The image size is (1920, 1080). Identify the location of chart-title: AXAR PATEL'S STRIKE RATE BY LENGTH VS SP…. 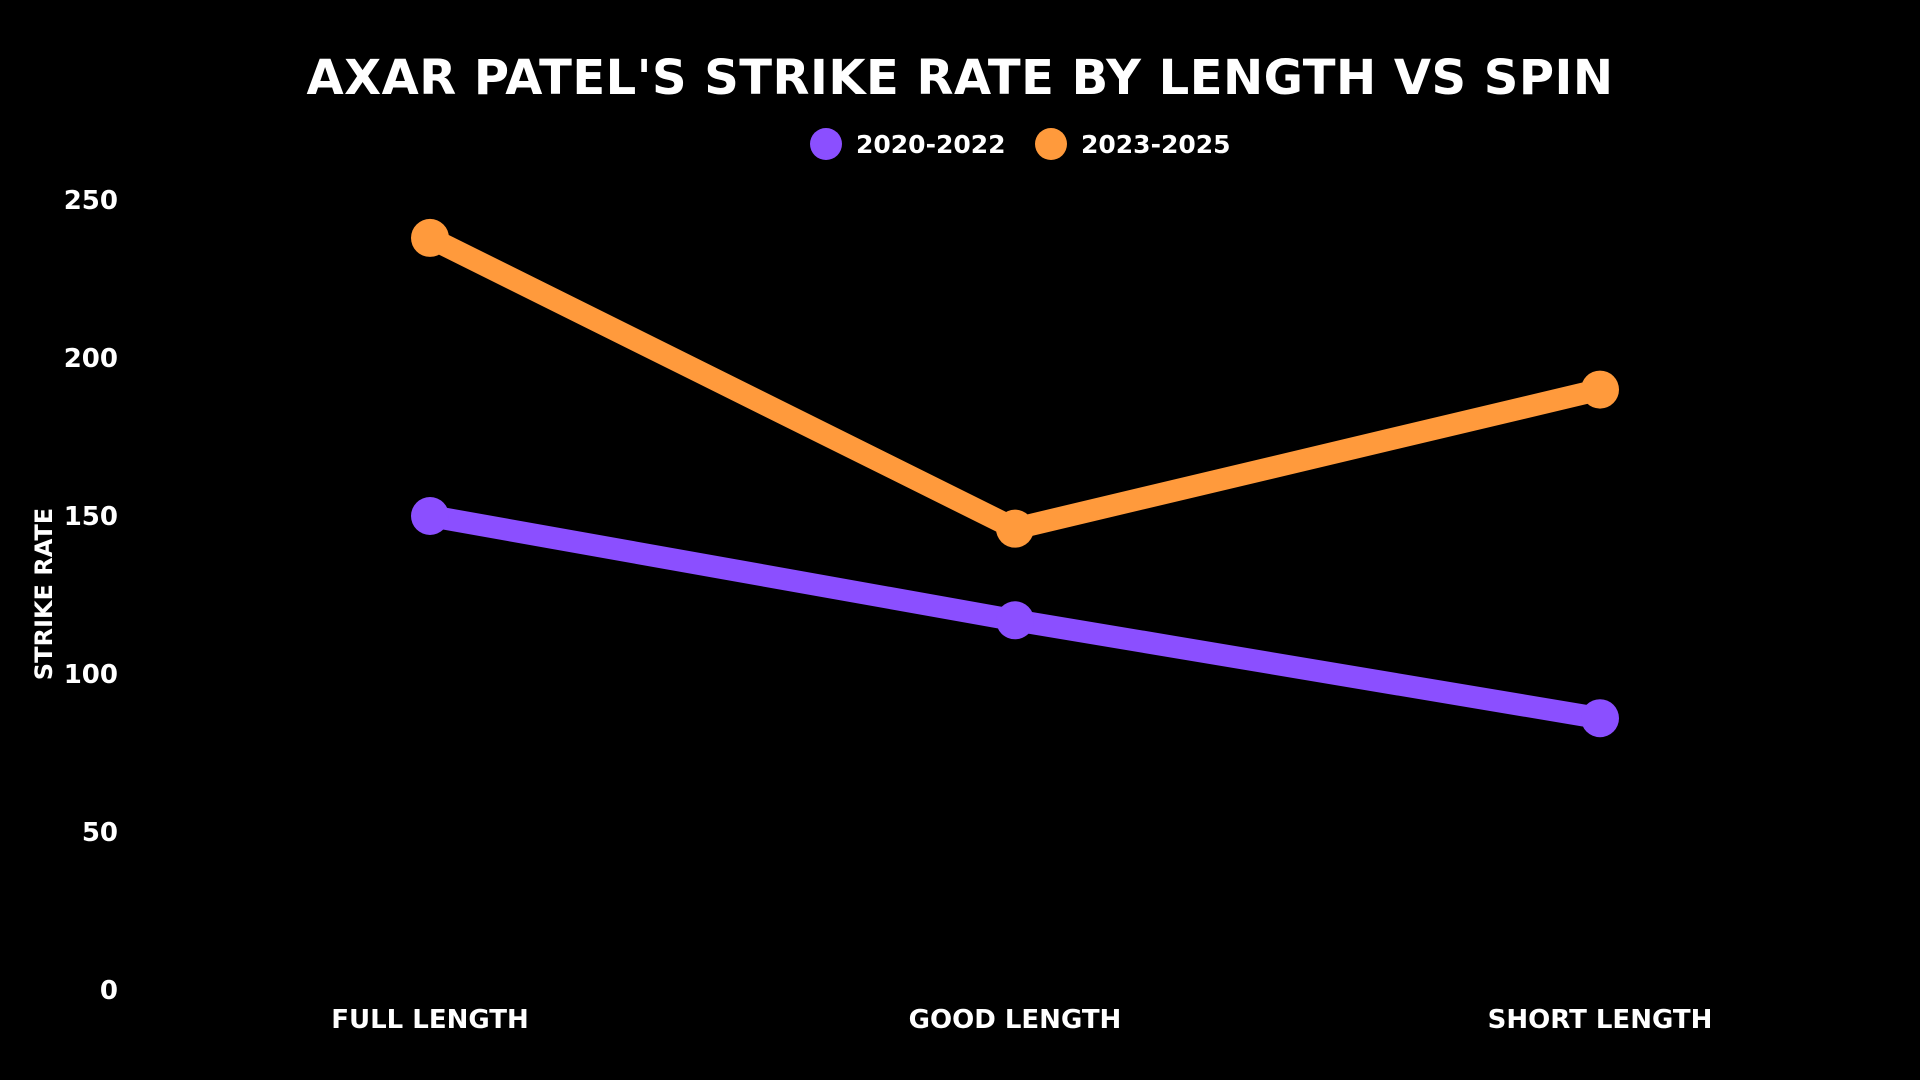
(959, 78).